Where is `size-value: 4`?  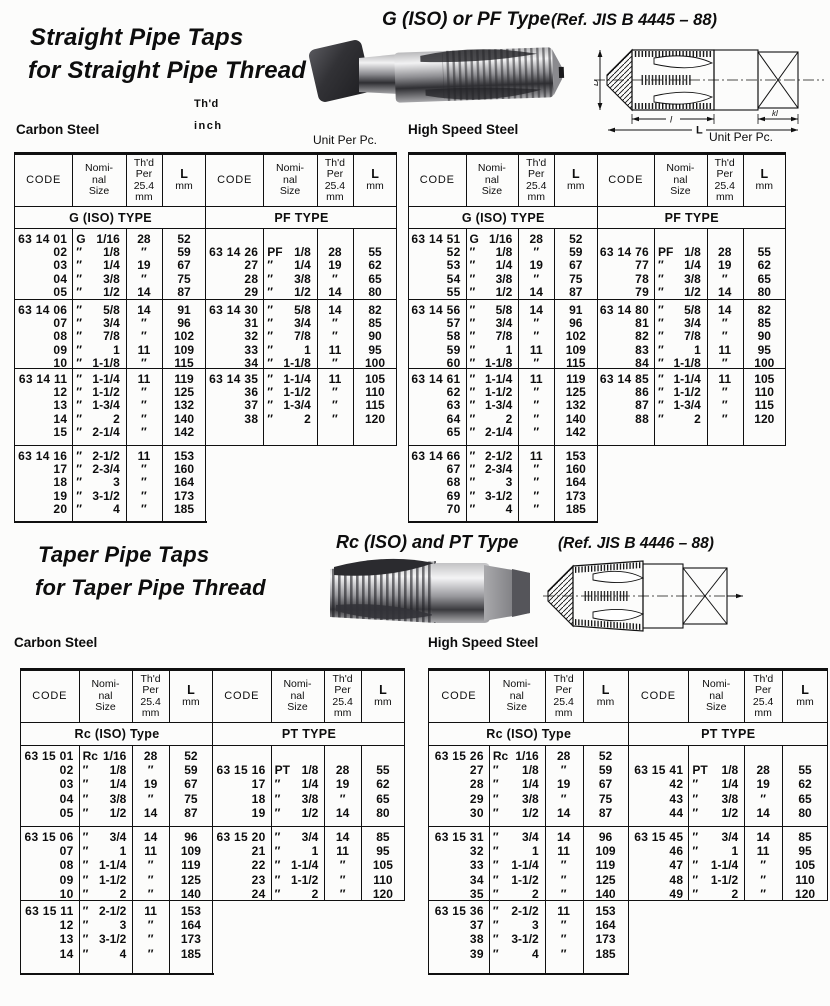
size-value: 4 is located at coordinates (535, 953).